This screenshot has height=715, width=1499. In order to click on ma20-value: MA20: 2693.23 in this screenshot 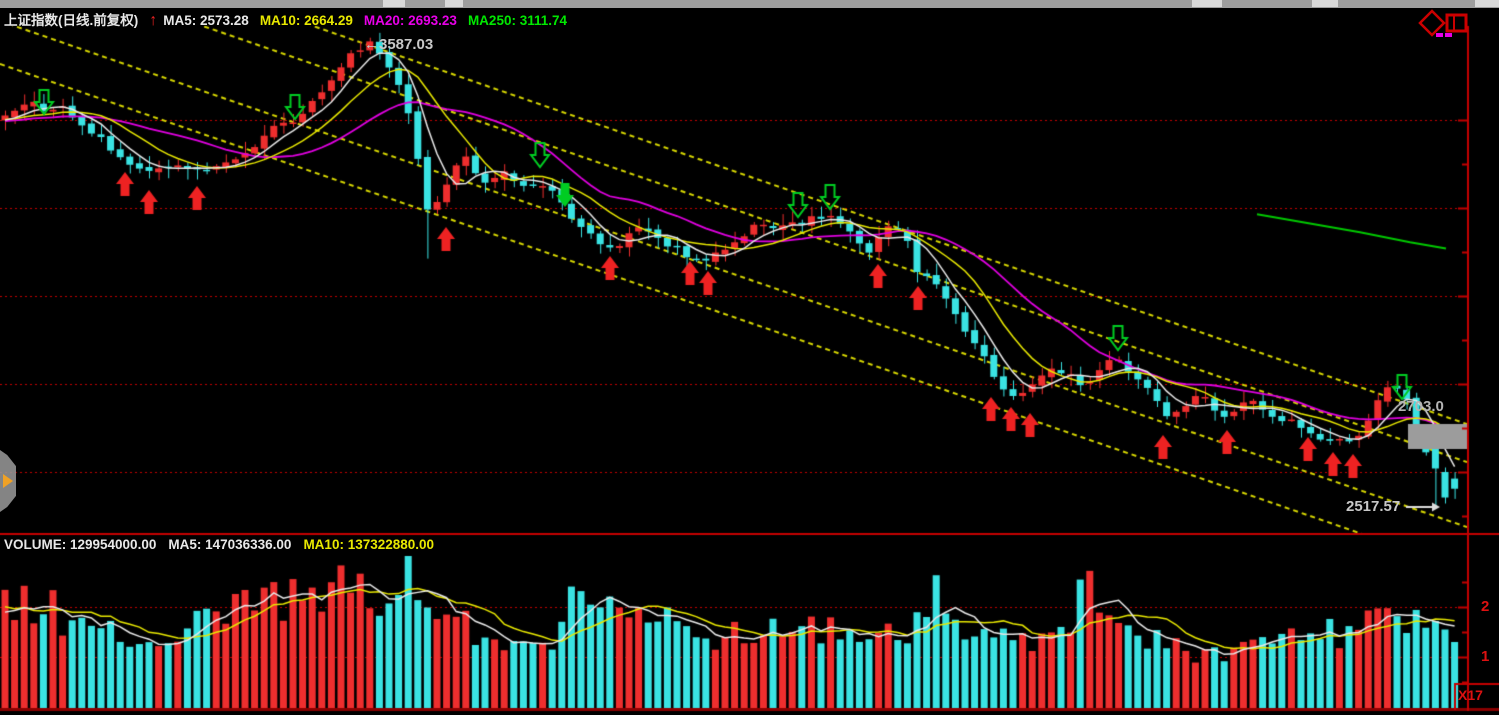, I will do `click(410, 20)`.